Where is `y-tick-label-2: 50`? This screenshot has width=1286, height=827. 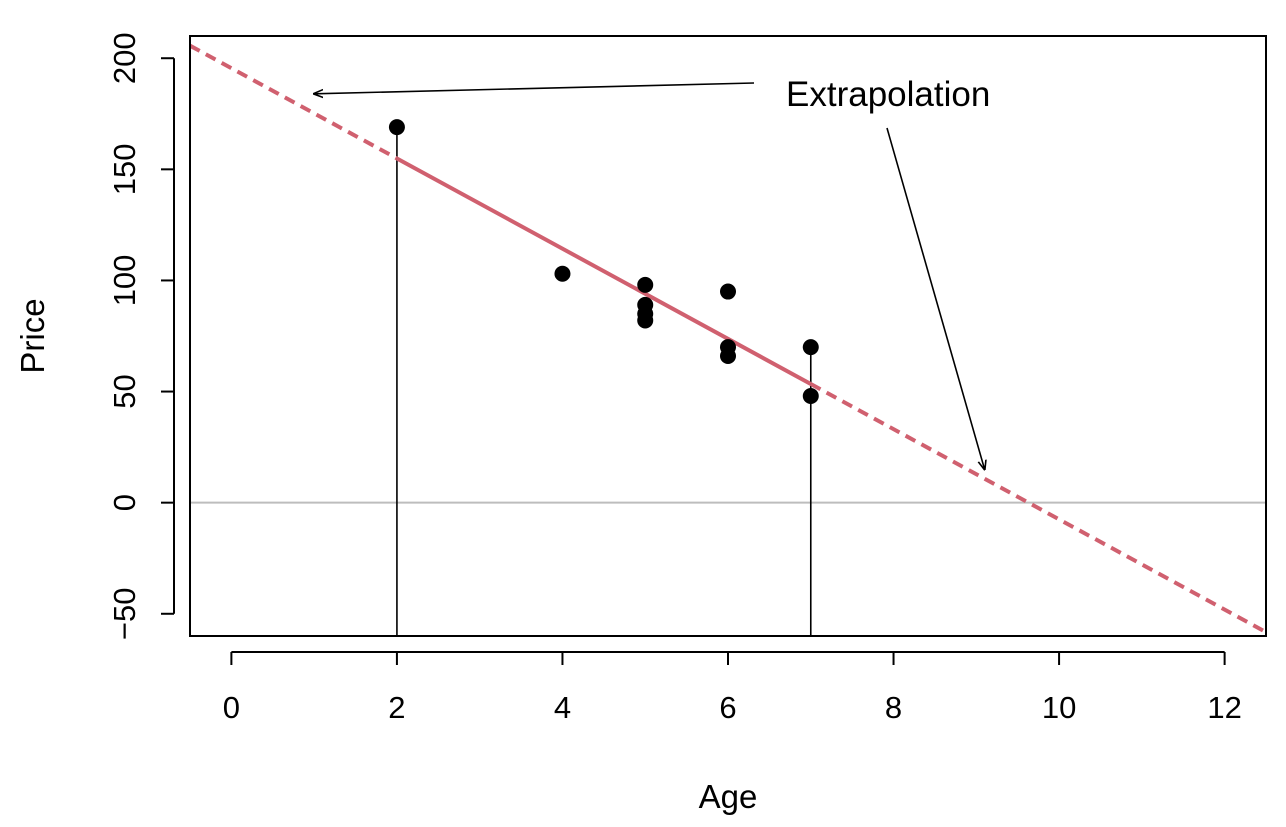
y-tick-label-2: 50 is located at coordinates (124, 391).